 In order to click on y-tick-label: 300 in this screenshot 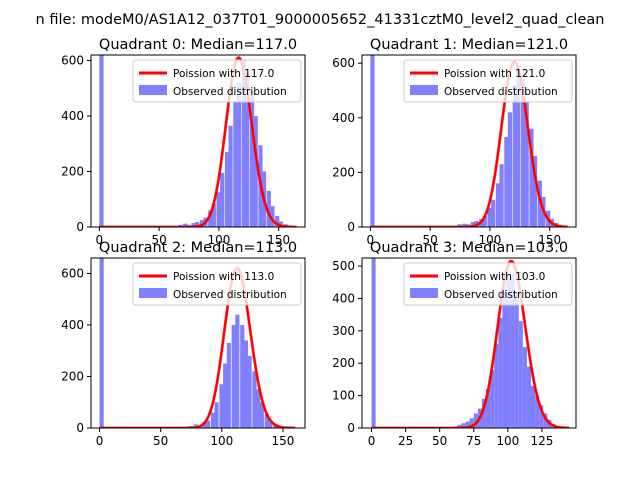, I will do `click(343, 331)`.